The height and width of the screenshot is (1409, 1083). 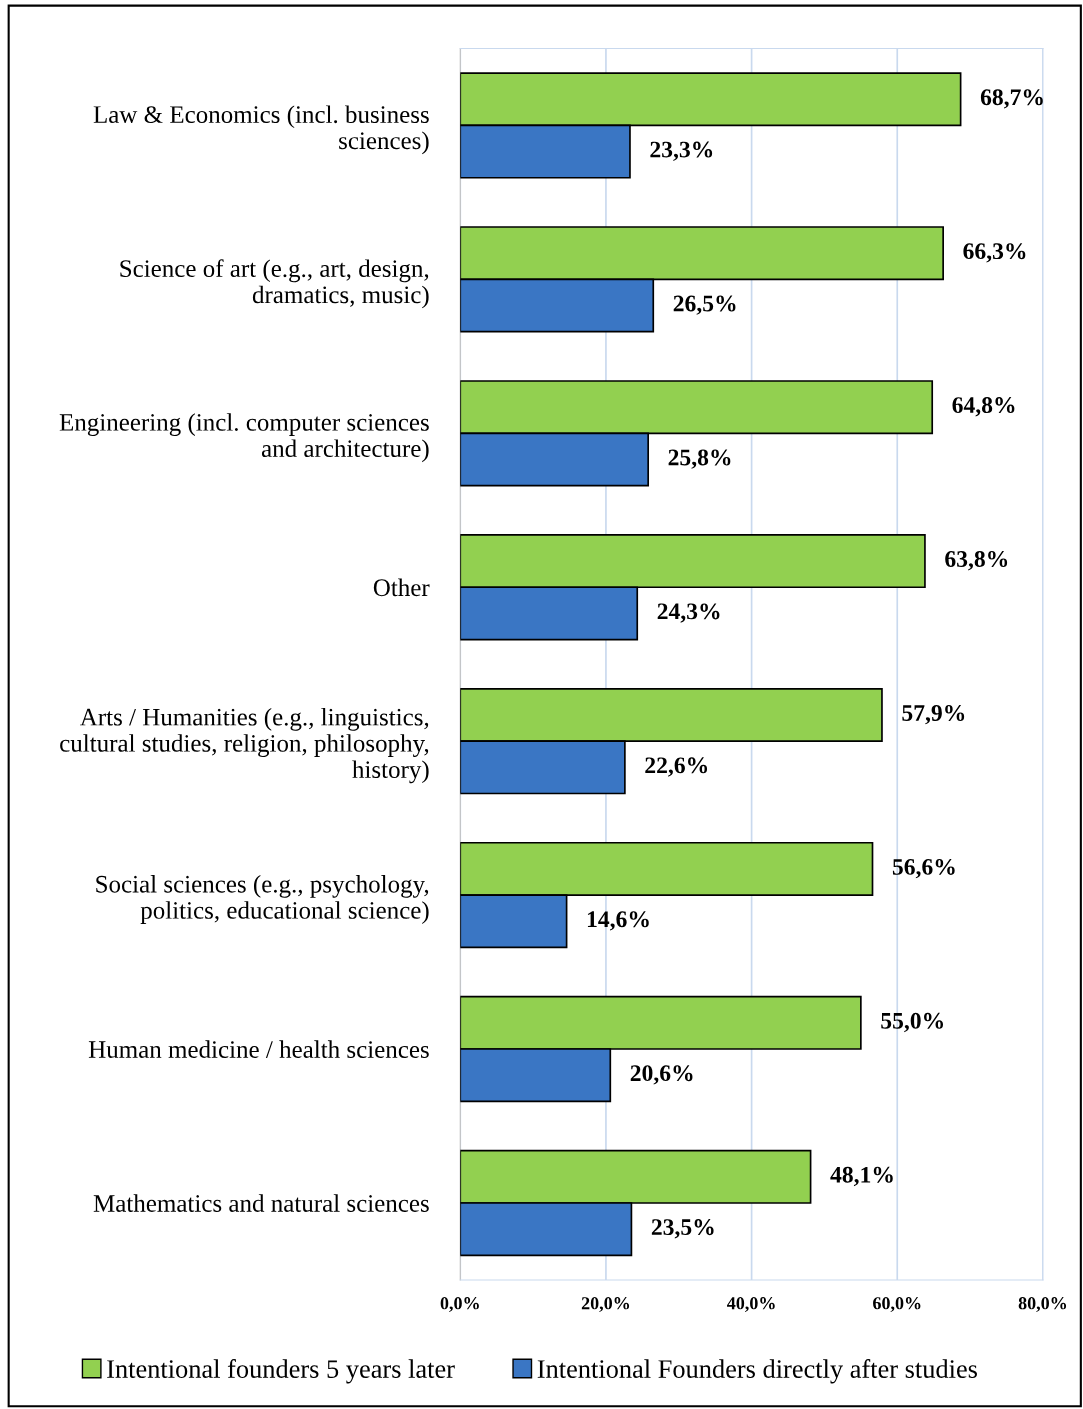 What do you see at coordinates (983, 407) in the screenshot?
I see `data-label: 64,8%` at bounding box center [983, 407].